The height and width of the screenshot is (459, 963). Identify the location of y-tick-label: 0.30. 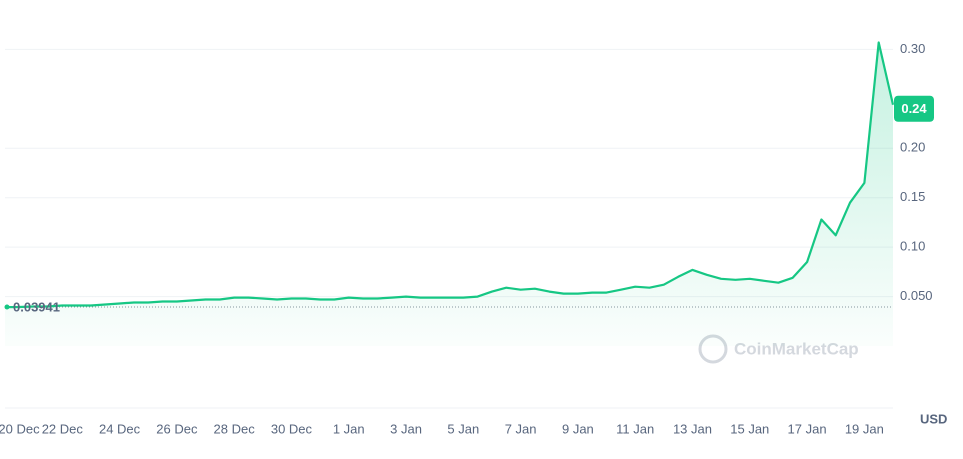
(912, 48).